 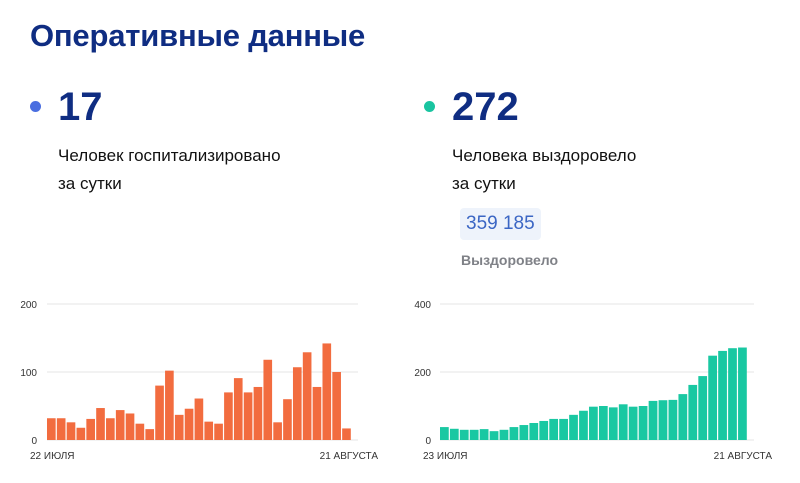 What do you see at coordinates (169, 155) in the screenshot?
I see `hospitalized-desc-line1: Человек госпитализировано` at bounding box center [169, 155].